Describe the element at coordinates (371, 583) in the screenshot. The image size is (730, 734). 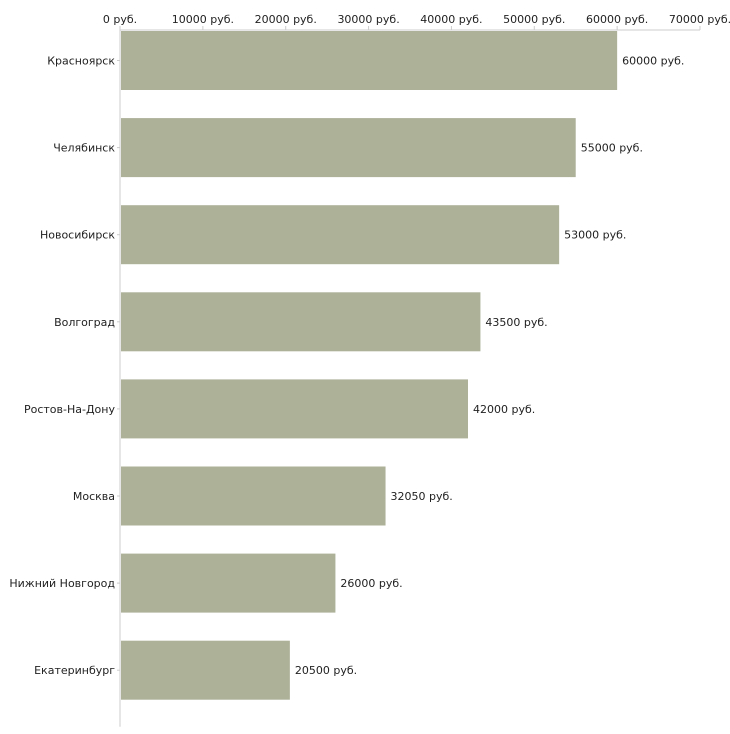
I see `value-label: 26000 руб.` at that location.